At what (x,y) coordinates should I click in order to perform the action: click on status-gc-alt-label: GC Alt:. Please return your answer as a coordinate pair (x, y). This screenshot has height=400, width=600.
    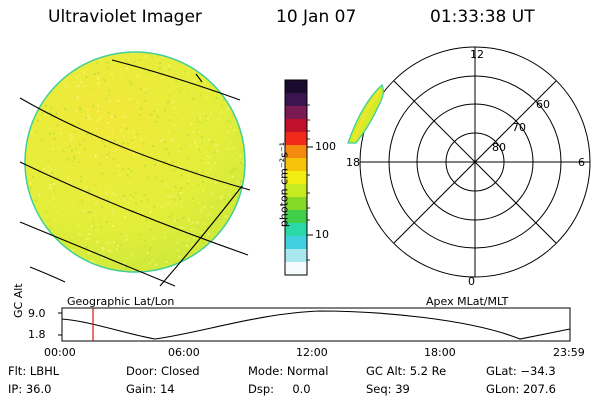
    Looking at the image, I should click on (386, 371).